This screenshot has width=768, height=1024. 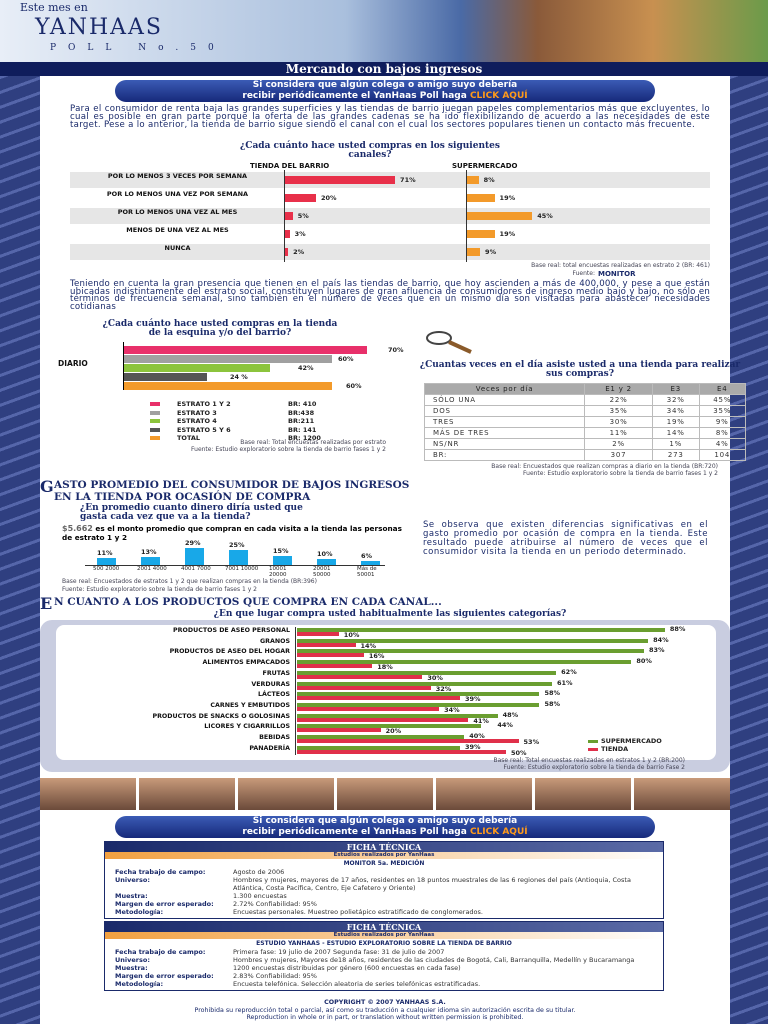 I want to click on chart3-value: 6%, so click(x=367, y=556).